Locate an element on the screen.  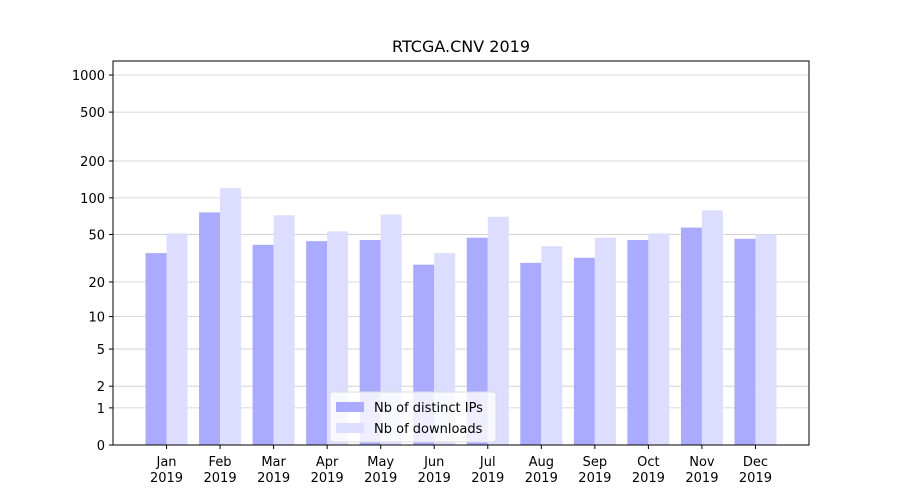
chart-title: RTCGA.CNV 2019 is located at coordinates (461, 46).